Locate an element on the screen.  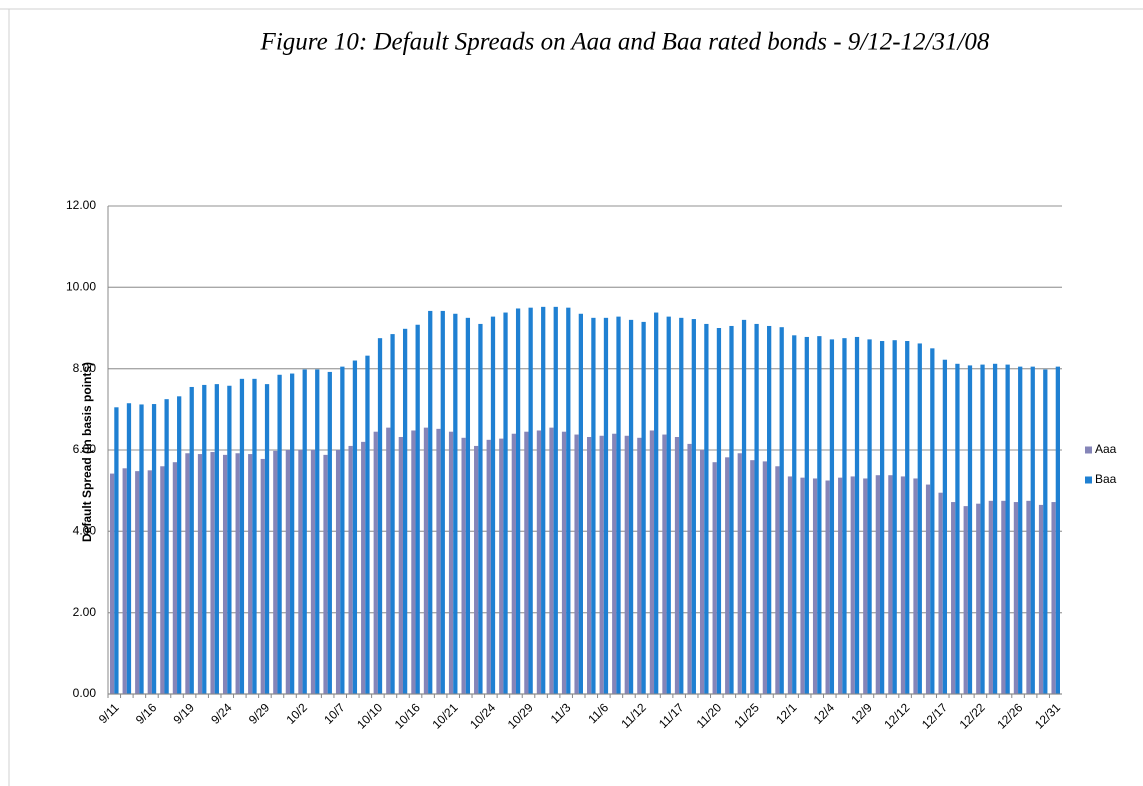
x-tick-label: 9/24 is located at coordinates (221, 713).